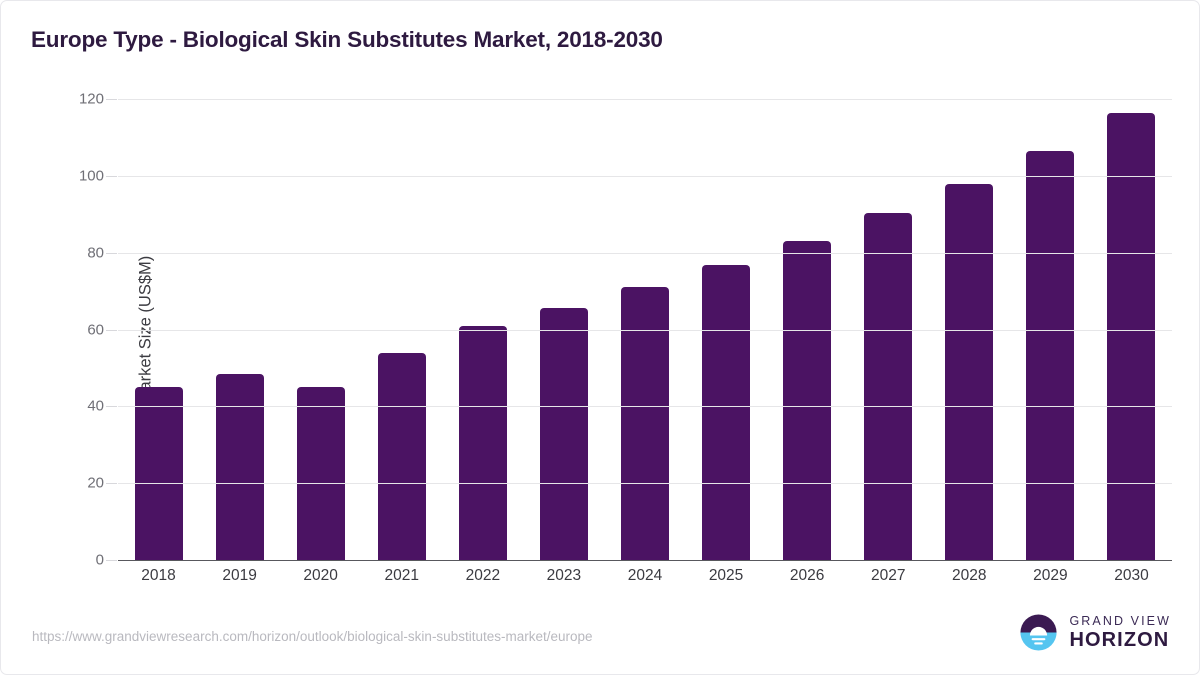 This screenshot has height=676, width=1200. I want to click on x-axis-tick-label: 2020, so click(320, 575).